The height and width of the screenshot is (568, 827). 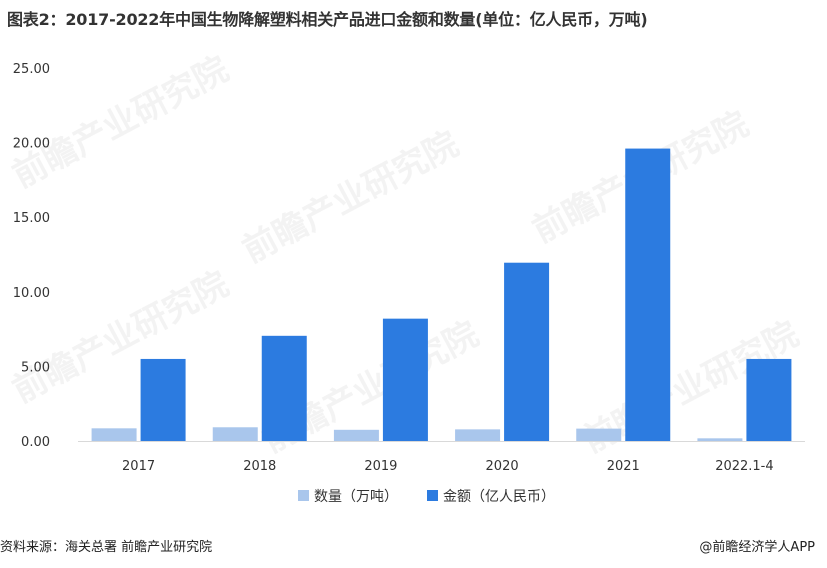 What do you see at coordinates (499, 497) in the screenshot?
I see `legend-label-amount: 金额（亿人民币）` at bounding box center [499, 497].